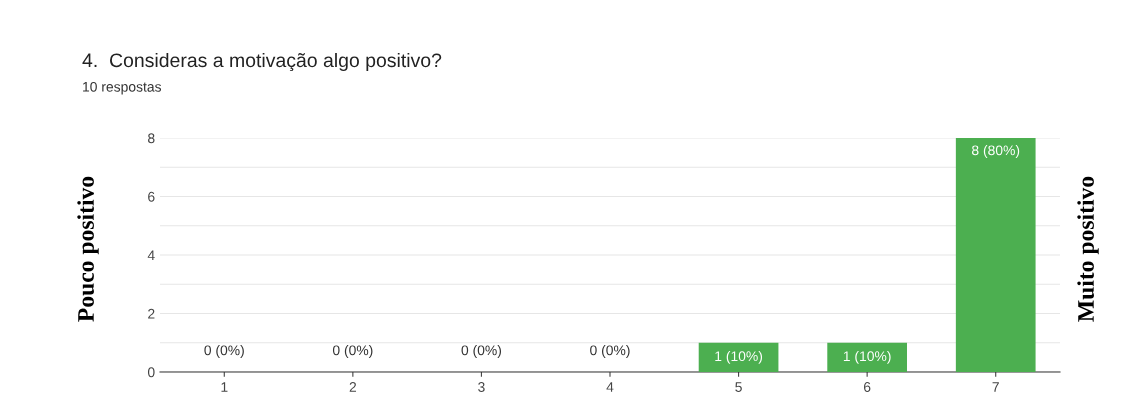  Describe the element at coordinates (122, 88) in the screenshot. I see `chart-subtitle: 10 respostas` at that location.